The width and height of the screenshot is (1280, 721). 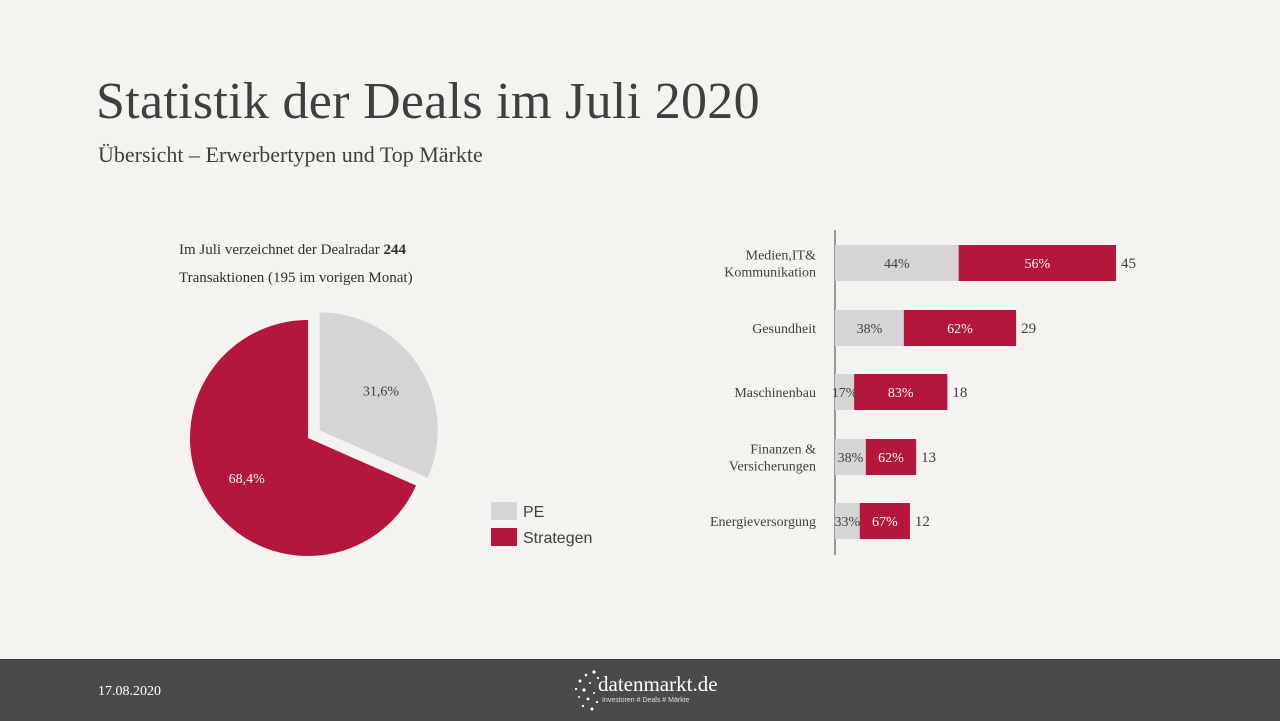 What do you see at coordinates (381, 391) in the screenshot?
I see `pie-label-pe: 31,6%` at bounding box center [381, 391].